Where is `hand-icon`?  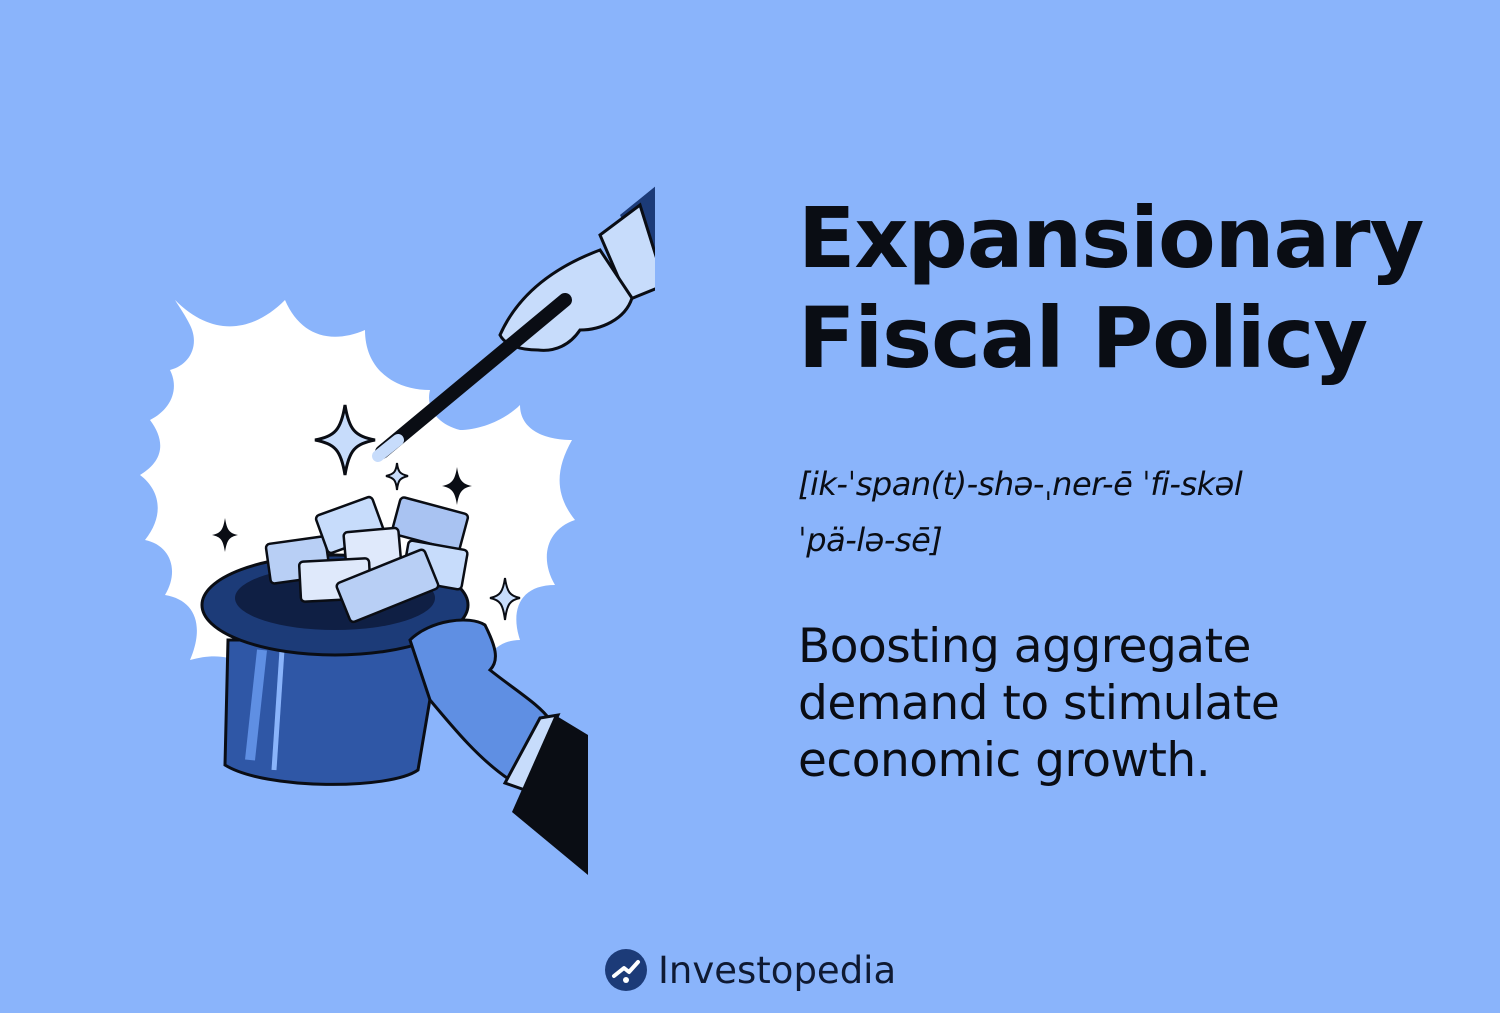
hand-icon is located at coordinates (480, 700).